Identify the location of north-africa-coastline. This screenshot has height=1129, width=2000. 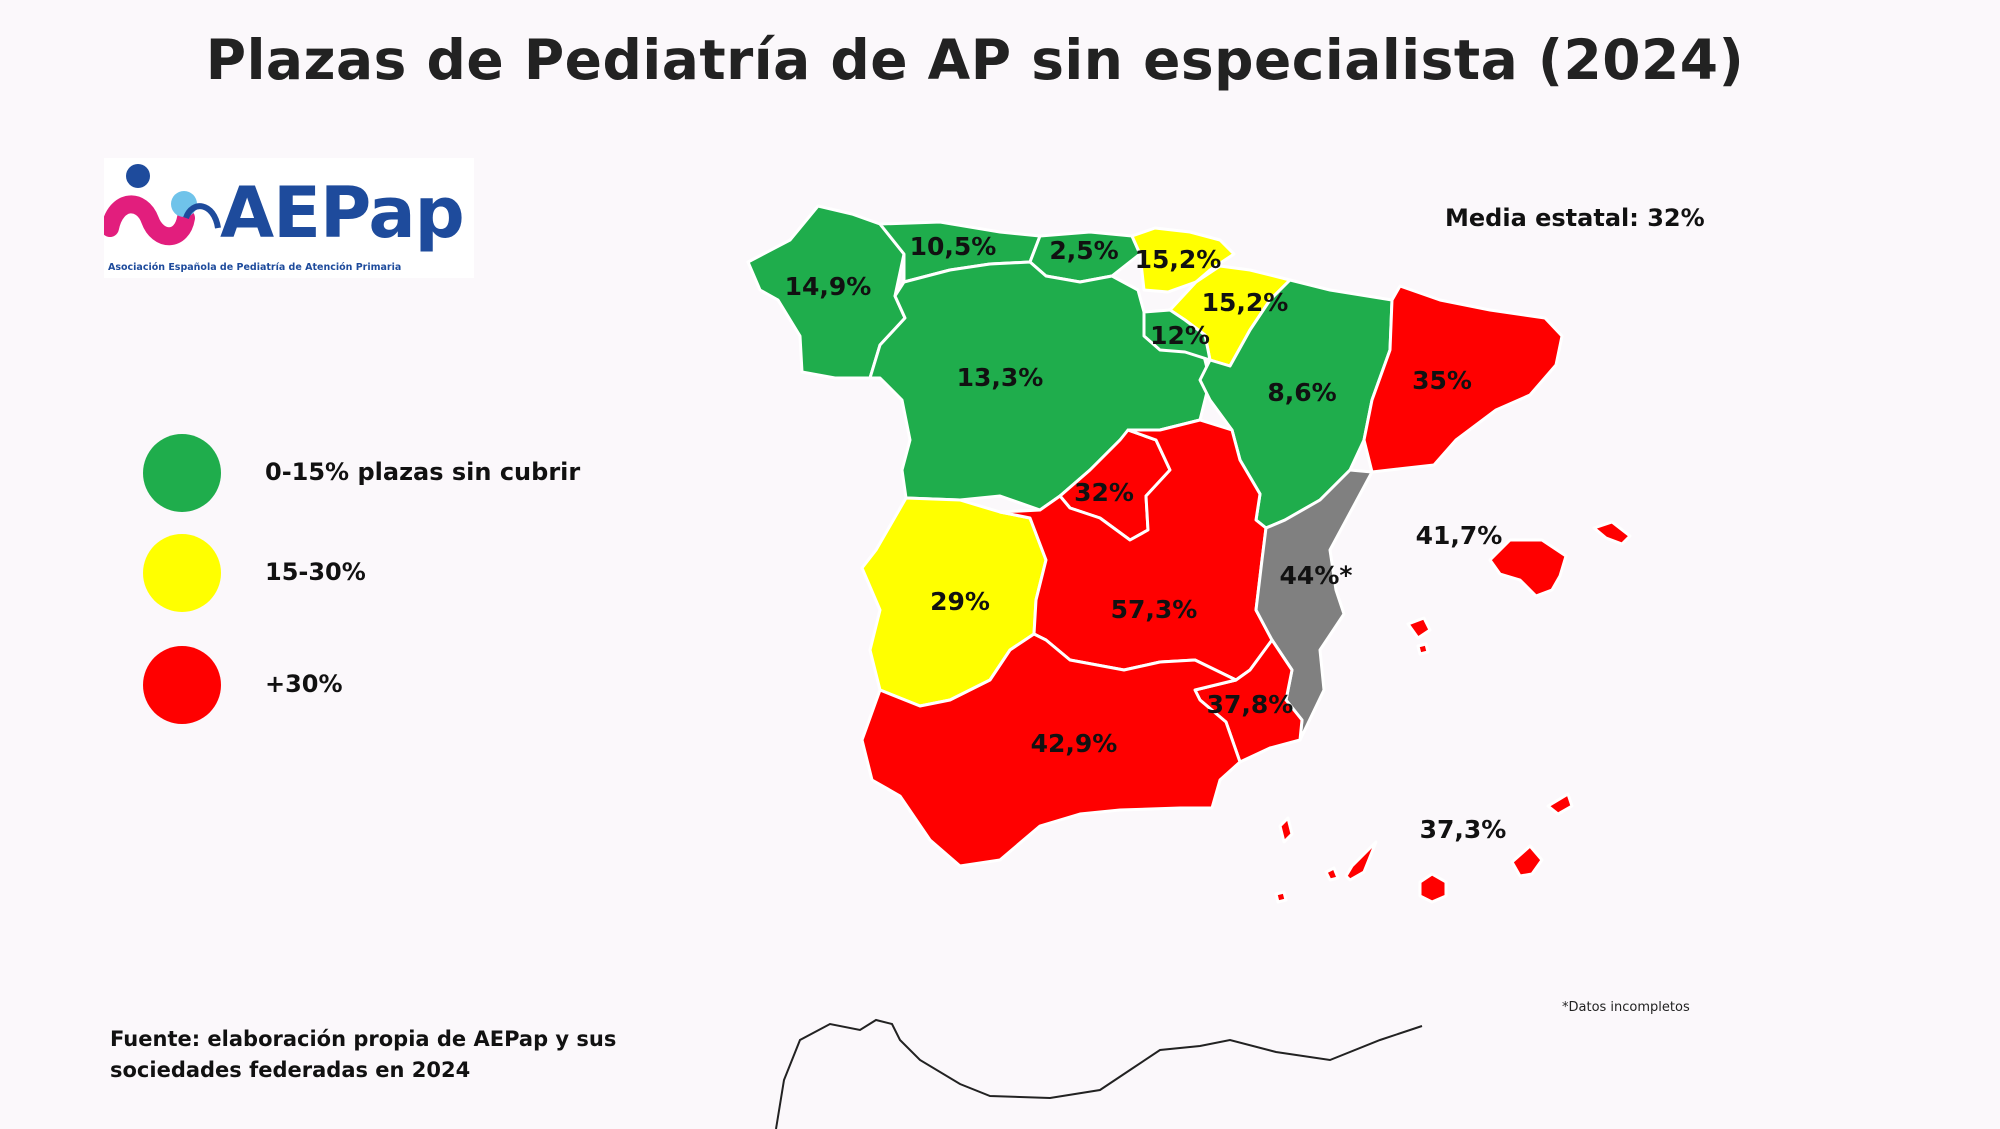
(1099, 1073).